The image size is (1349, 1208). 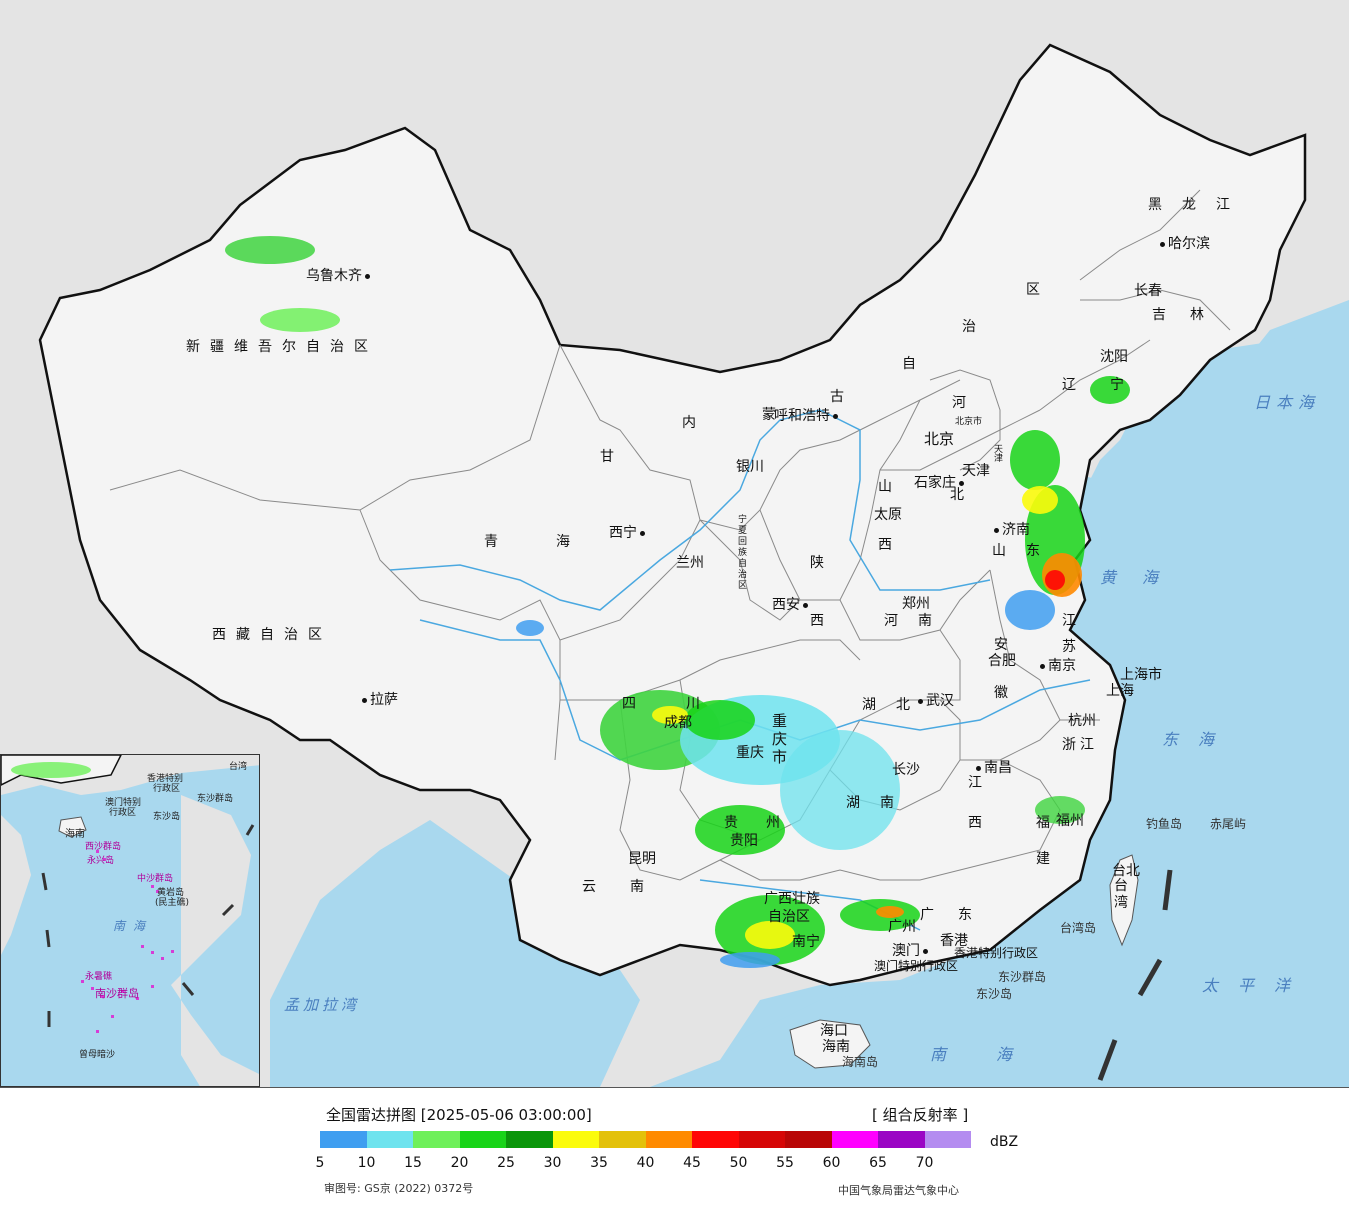 What do you see at coordinates (117, 993) in the screenshot?
I see `inset-label-nansha: 南沙群岛` at bounding box center [117, 993].